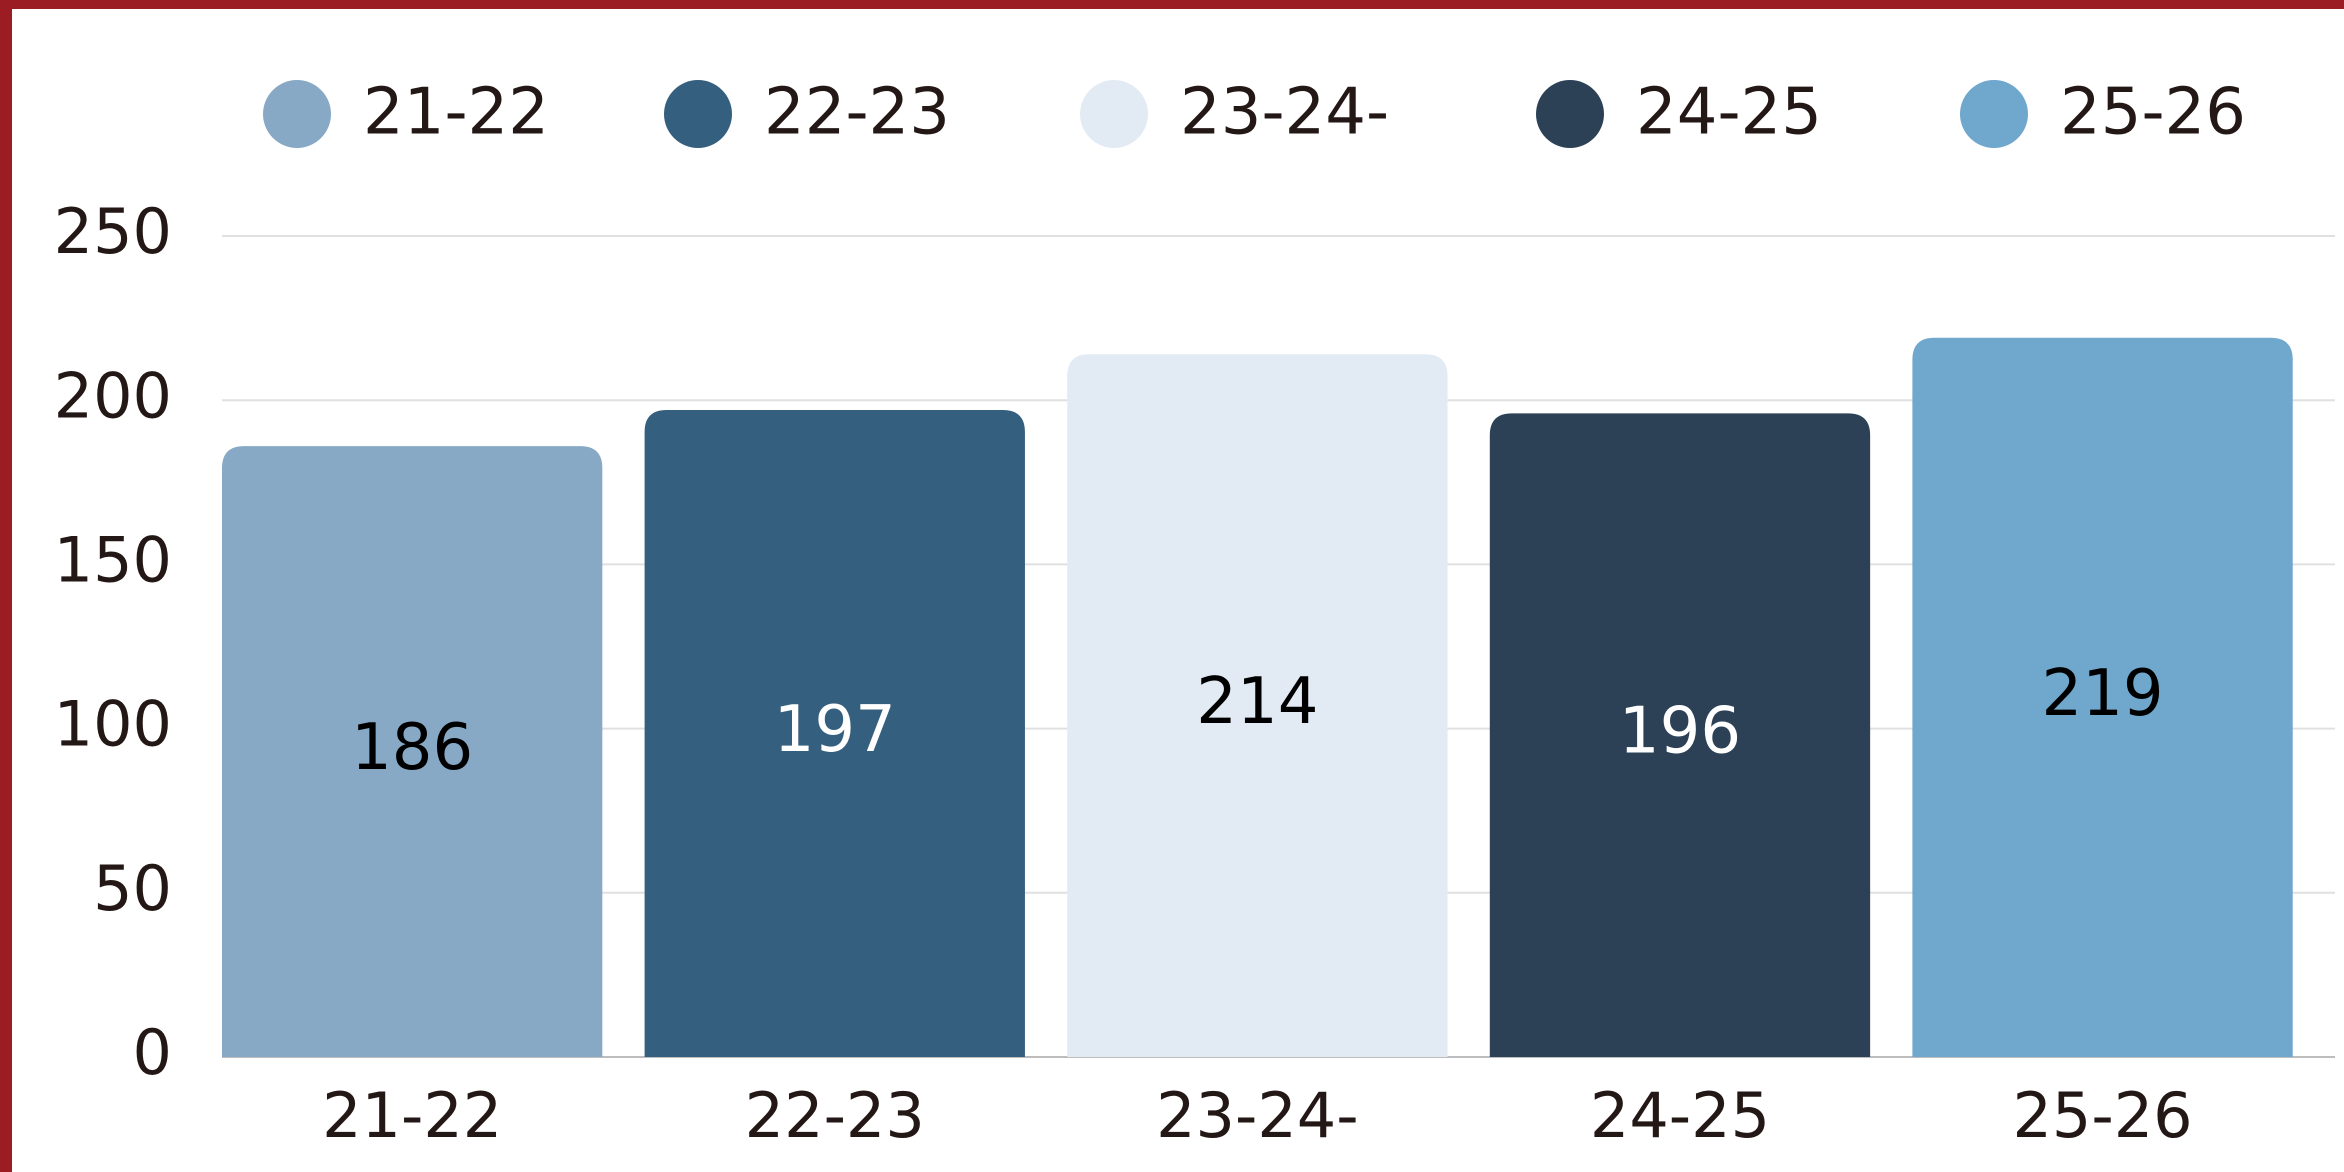  What do you see at coordinates (113, 231) in the screenshot?
I see `y-tick-label: 250` at bounding box center [113, 231].